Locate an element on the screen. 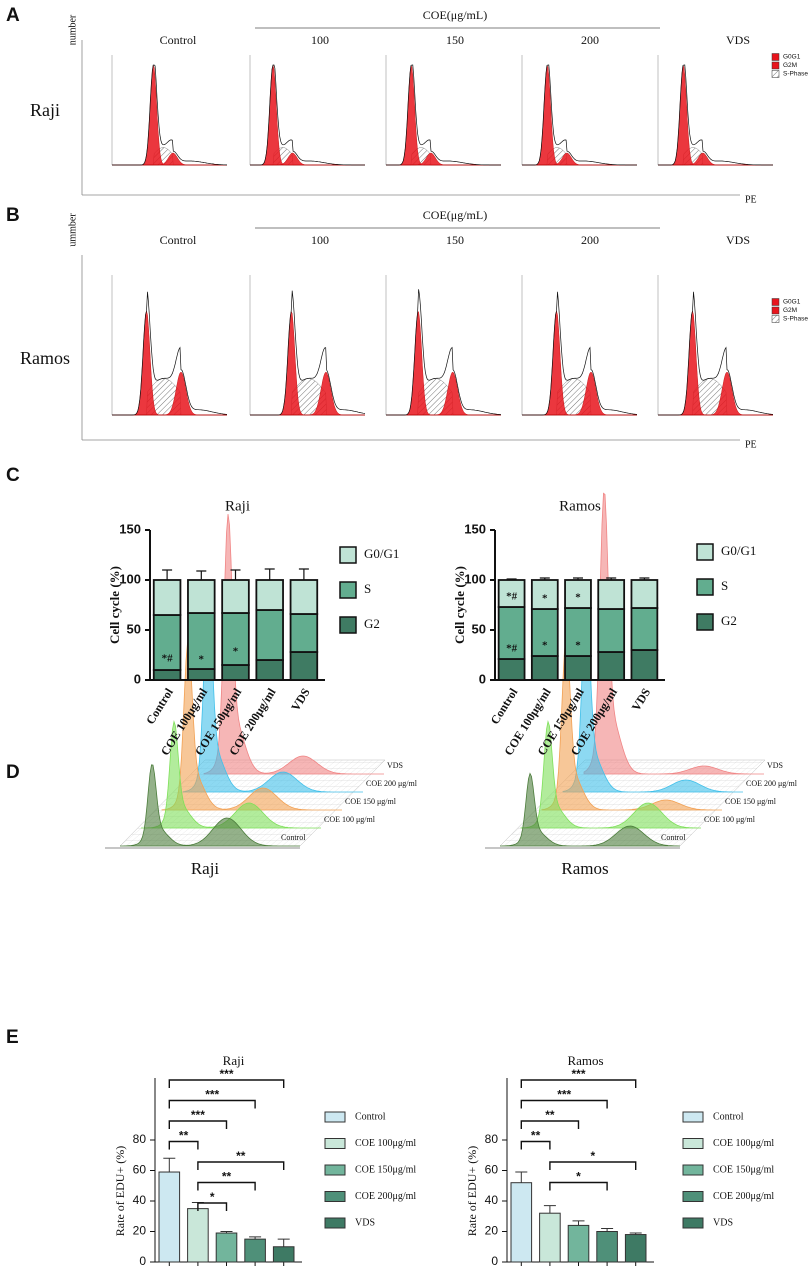 The height and width of the screenshot is (1267, 809). legend-label: G2M is located at coordinates (790, 310).